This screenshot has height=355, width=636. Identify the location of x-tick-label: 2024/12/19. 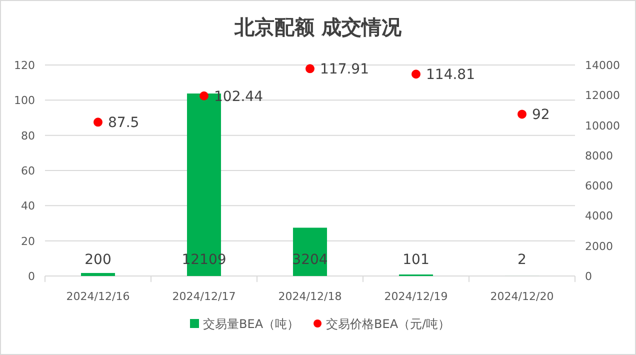
(416, 296).